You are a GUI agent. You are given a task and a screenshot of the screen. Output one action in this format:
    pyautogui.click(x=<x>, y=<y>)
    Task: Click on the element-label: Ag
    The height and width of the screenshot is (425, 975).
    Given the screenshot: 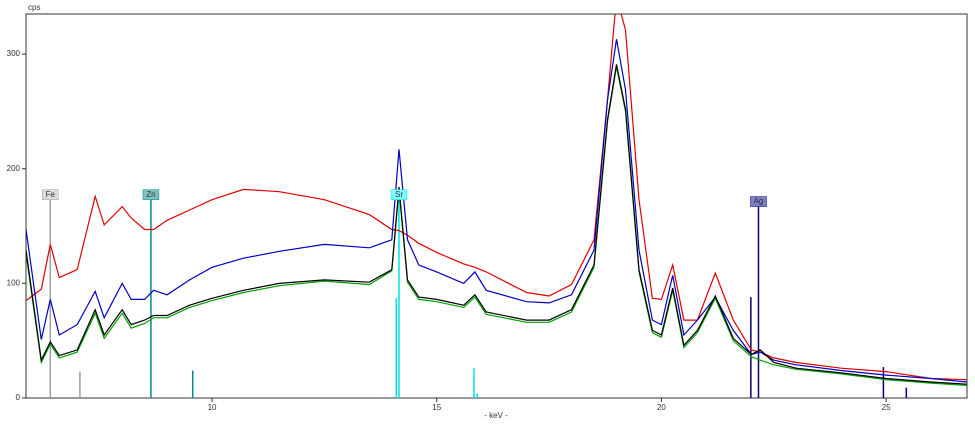 What is the action you would take?
    pyautogui.click(x=759, y=201)
    